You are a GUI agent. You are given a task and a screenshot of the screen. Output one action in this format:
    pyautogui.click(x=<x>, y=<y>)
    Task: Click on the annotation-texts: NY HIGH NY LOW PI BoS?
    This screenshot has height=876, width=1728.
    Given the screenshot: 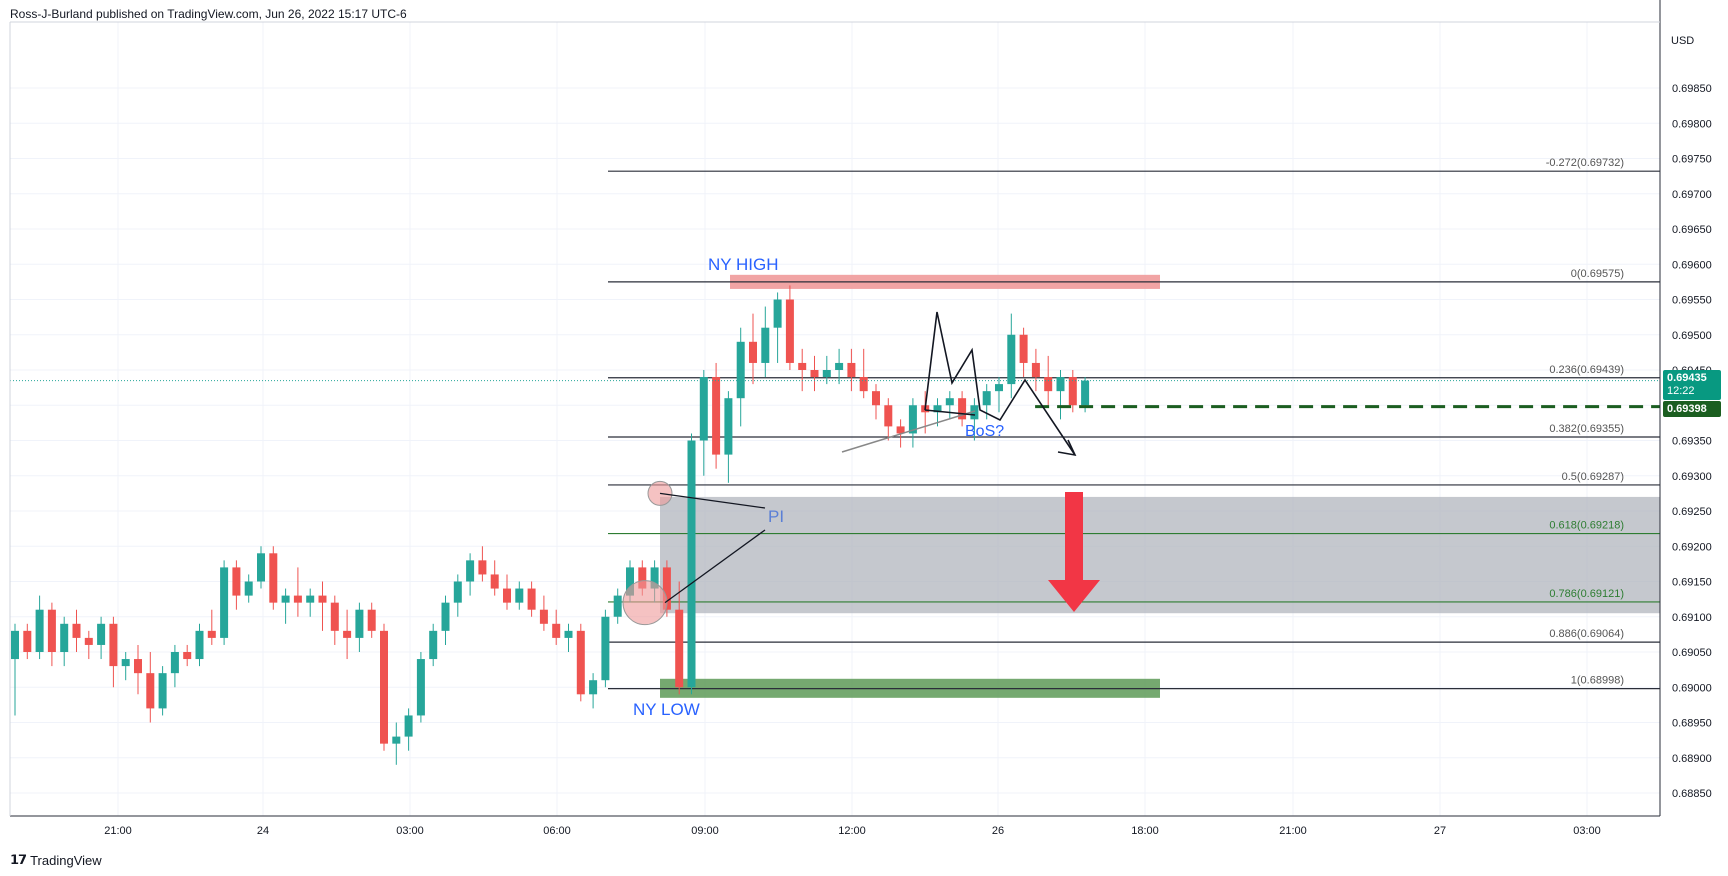 What is the action you would take?
    pyautogui.click(x=818, y=487)
    